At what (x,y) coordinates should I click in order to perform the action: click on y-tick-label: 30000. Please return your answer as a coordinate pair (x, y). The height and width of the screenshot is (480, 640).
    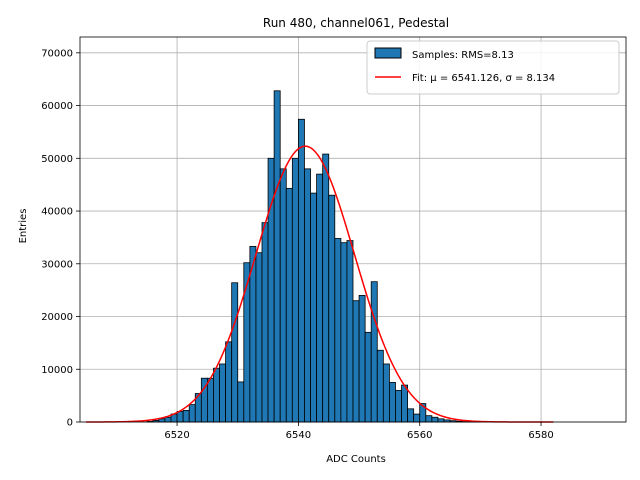
    Looking at the image, I should click on (57, 264).